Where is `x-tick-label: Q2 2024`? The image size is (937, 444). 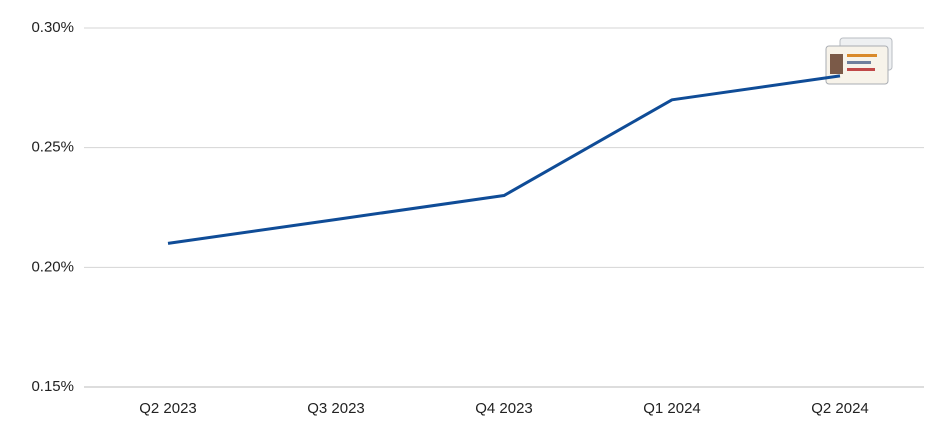 x-tick-label: Q2 2024 is located at coordinates (840, 408).